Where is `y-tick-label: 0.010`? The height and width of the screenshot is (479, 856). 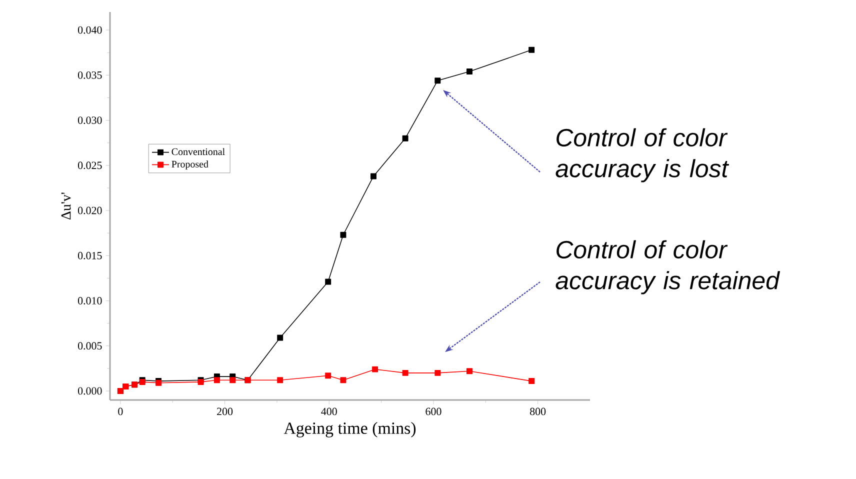 y-tick-label: 0.010 is located at coordinates (90, 300).